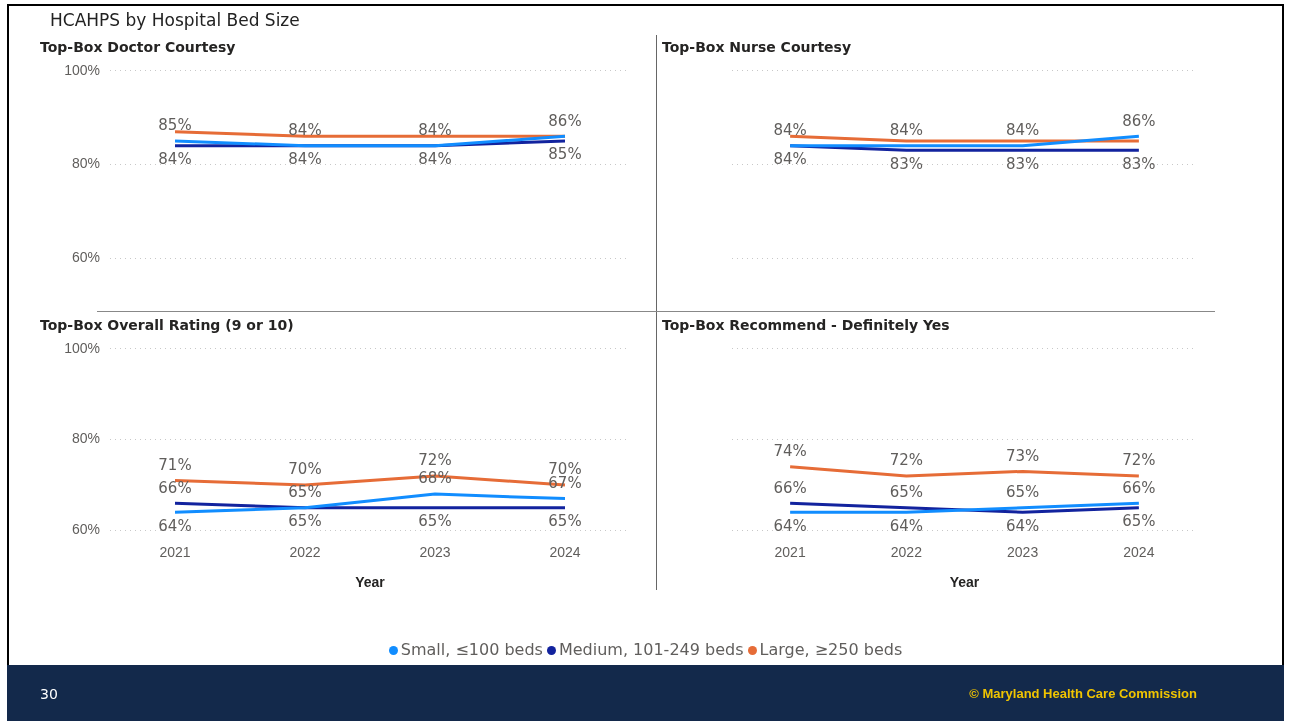  What do you see at coordinates (175, 20) in the screenshot?
I see `text: HCAHPS by Hospital Bed Size` at bounding box center [175, 20].